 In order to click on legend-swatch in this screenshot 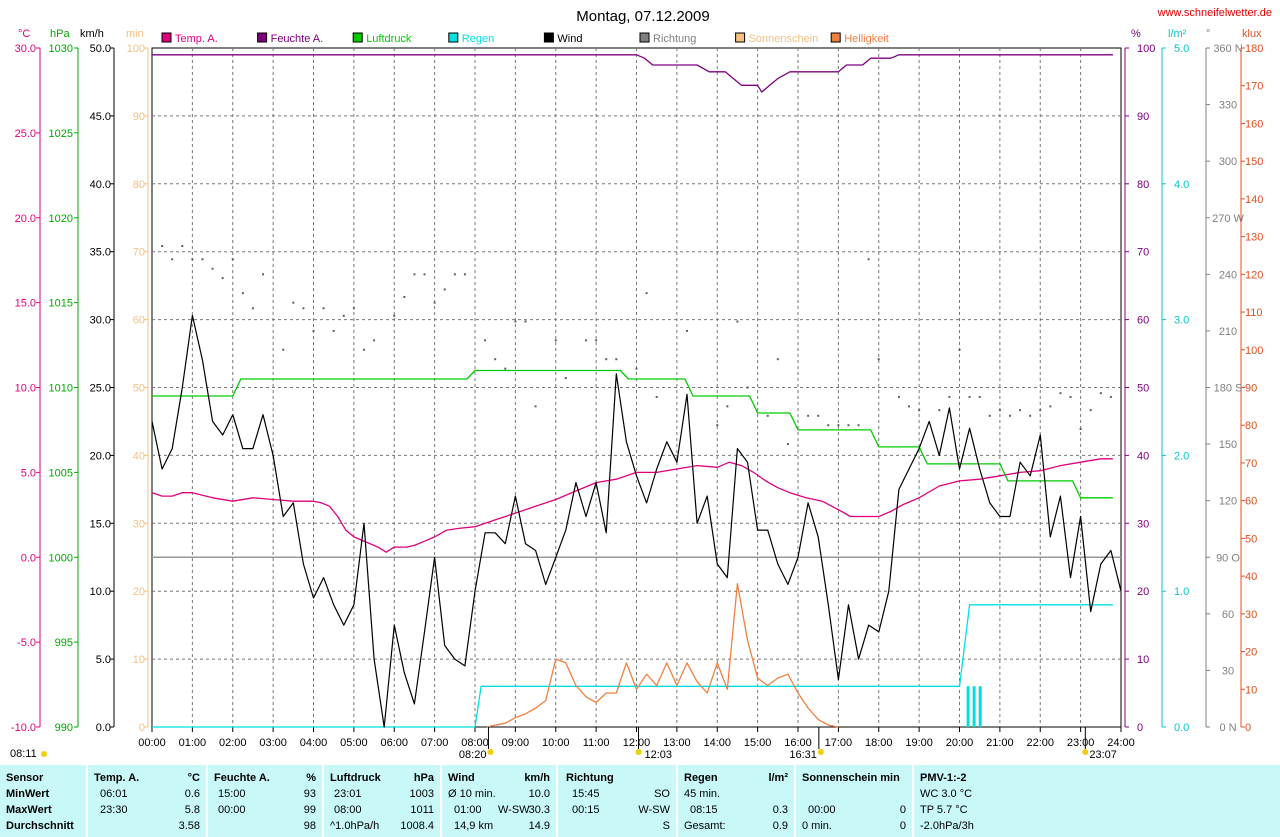, I will do `click(548, 37)`.